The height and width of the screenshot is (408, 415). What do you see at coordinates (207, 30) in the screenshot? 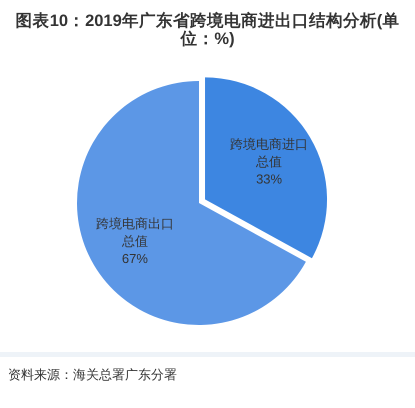
I see `title: 图表10：2019年广东省跨境电商进出口结构分析(单位：%)` at bounding box center [207, 30].